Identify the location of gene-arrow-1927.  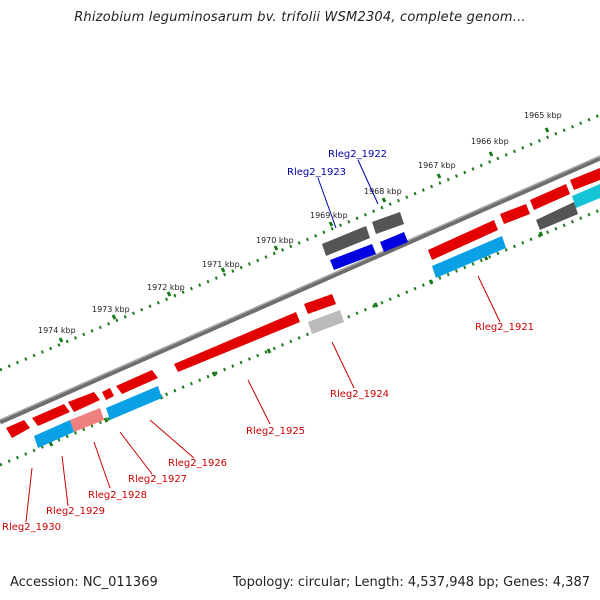
(134, 403).